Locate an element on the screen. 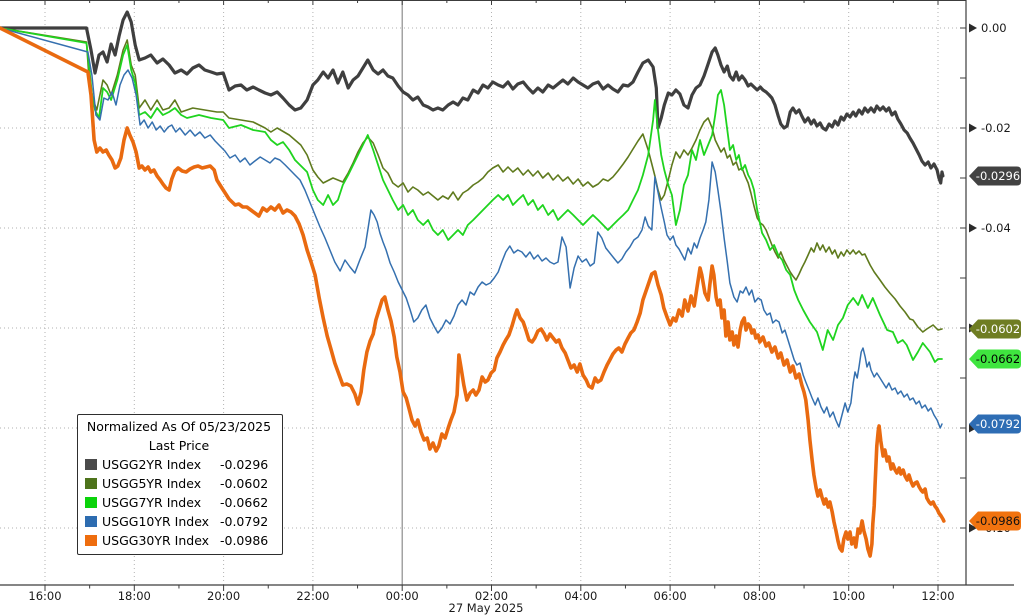 This screenshot has height=615, width=1024. series-name: USGG30YR Index is located at coordinates (156, 540).